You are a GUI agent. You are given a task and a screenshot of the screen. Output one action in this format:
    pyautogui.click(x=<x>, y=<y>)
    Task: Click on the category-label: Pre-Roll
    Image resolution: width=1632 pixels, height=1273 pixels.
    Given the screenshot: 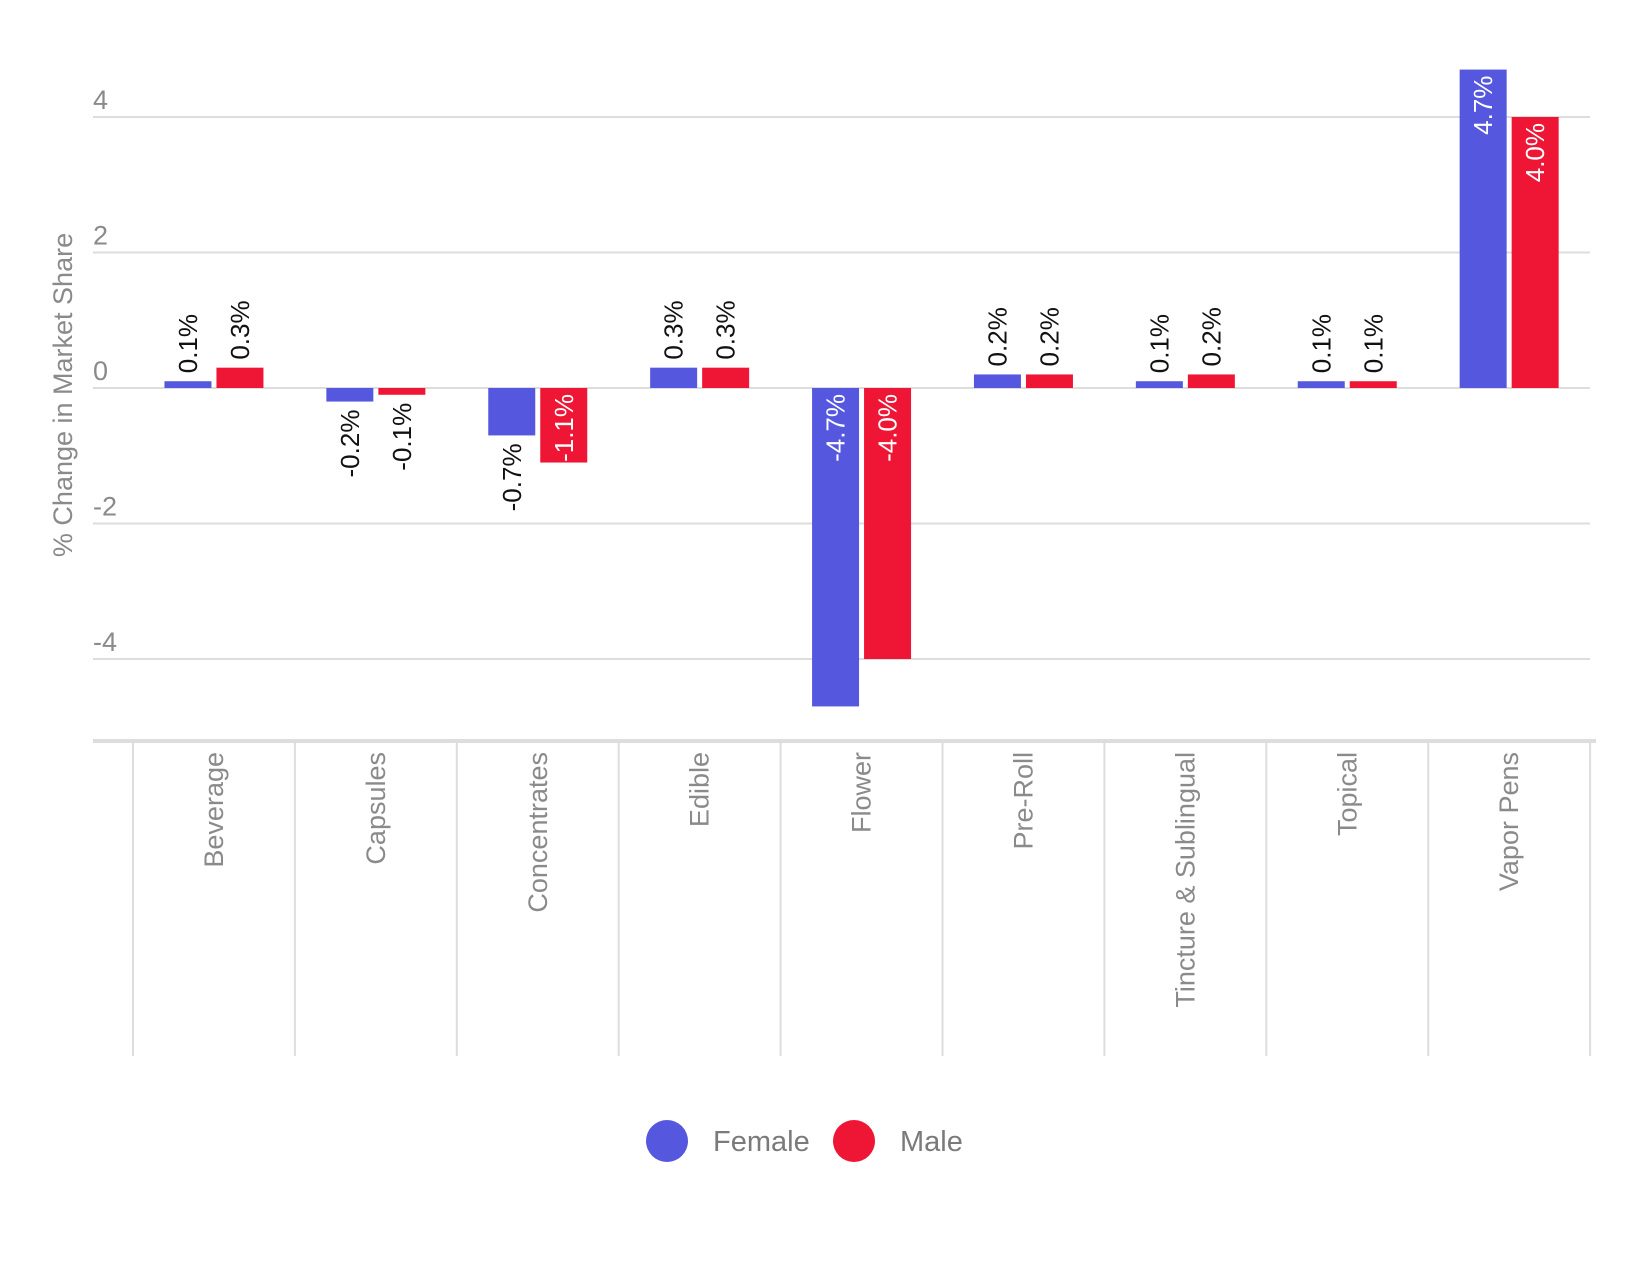 What is the action you would take?
    pyautogui.click(x=1023, y=801)
    